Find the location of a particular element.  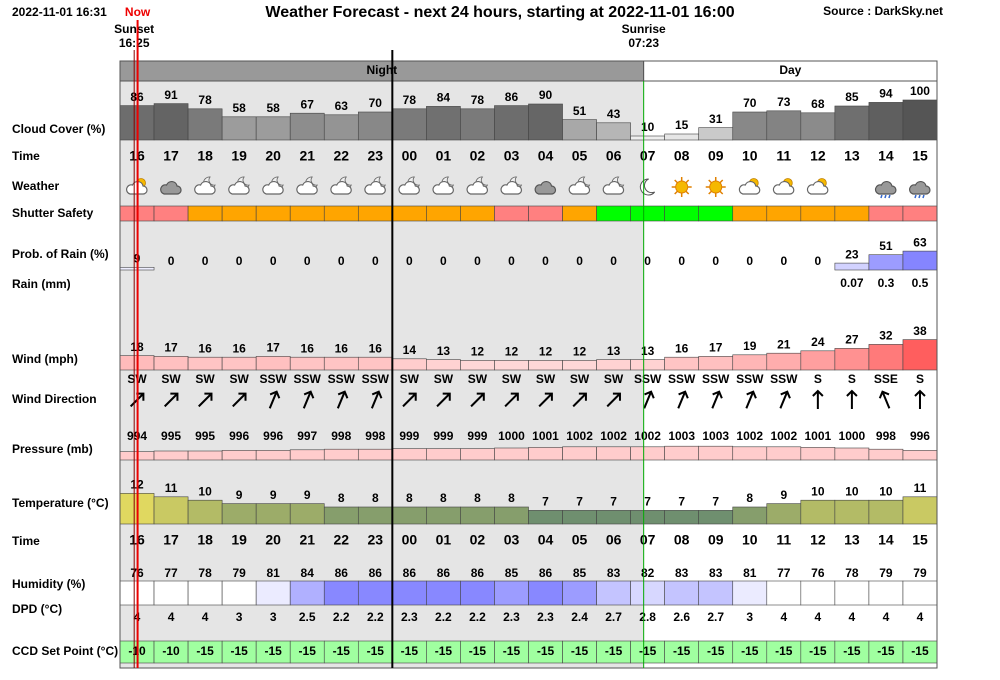

dpd-value: 2.3 is located at coordinates (545, 617).